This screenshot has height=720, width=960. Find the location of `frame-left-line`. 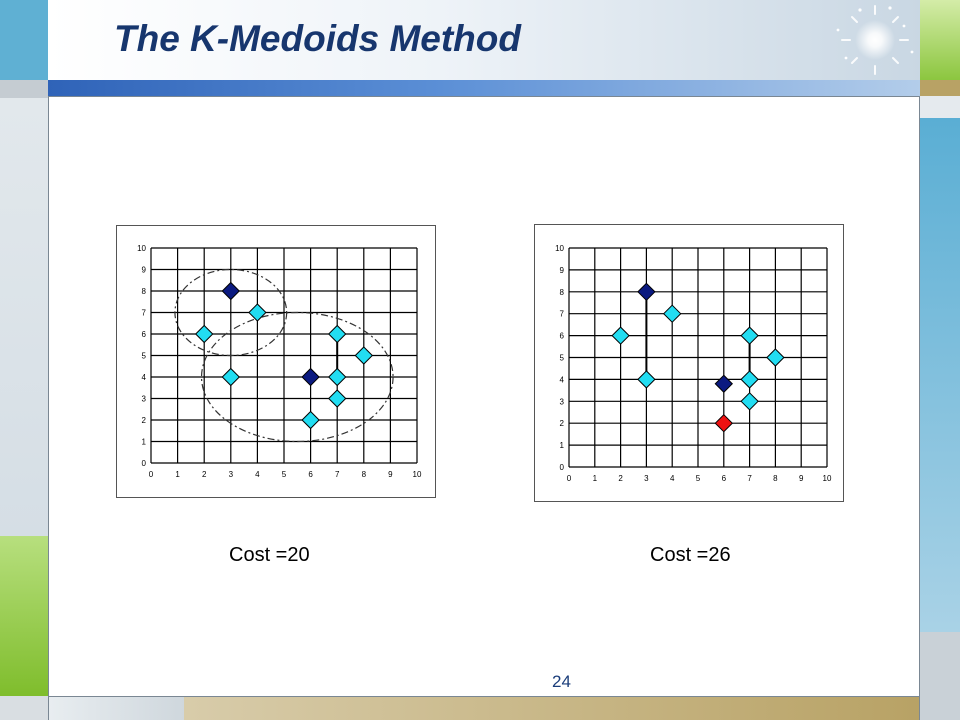

frame-left-line is located at coordinates (48, 360).